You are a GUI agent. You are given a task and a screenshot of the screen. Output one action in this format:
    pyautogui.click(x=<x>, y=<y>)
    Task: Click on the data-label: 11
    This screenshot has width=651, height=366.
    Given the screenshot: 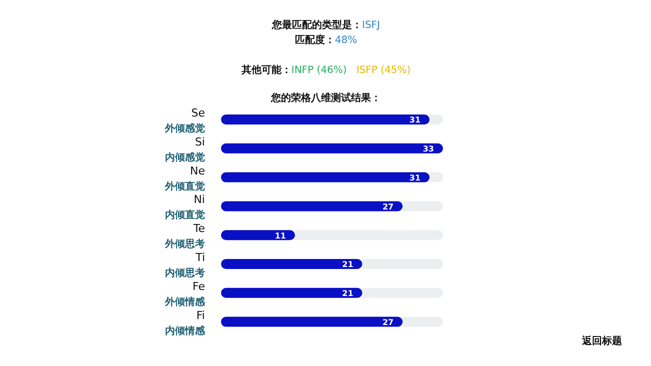 What is the action you would take?
    pyautogui.click(x=280, y=235)
    